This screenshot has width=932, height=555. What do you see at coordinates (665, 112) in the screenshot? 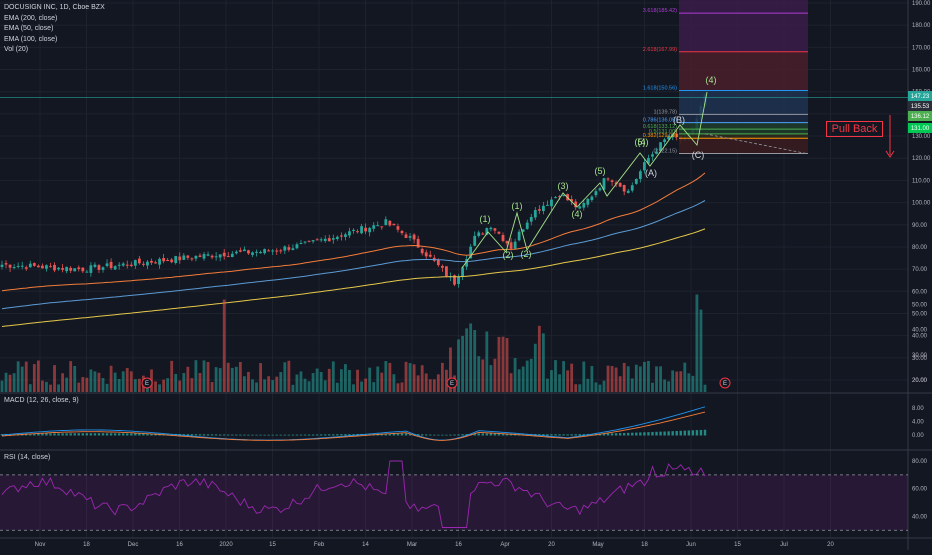
I see `fib-level-label: 1(139.78)` at bounding box center [665, 112].